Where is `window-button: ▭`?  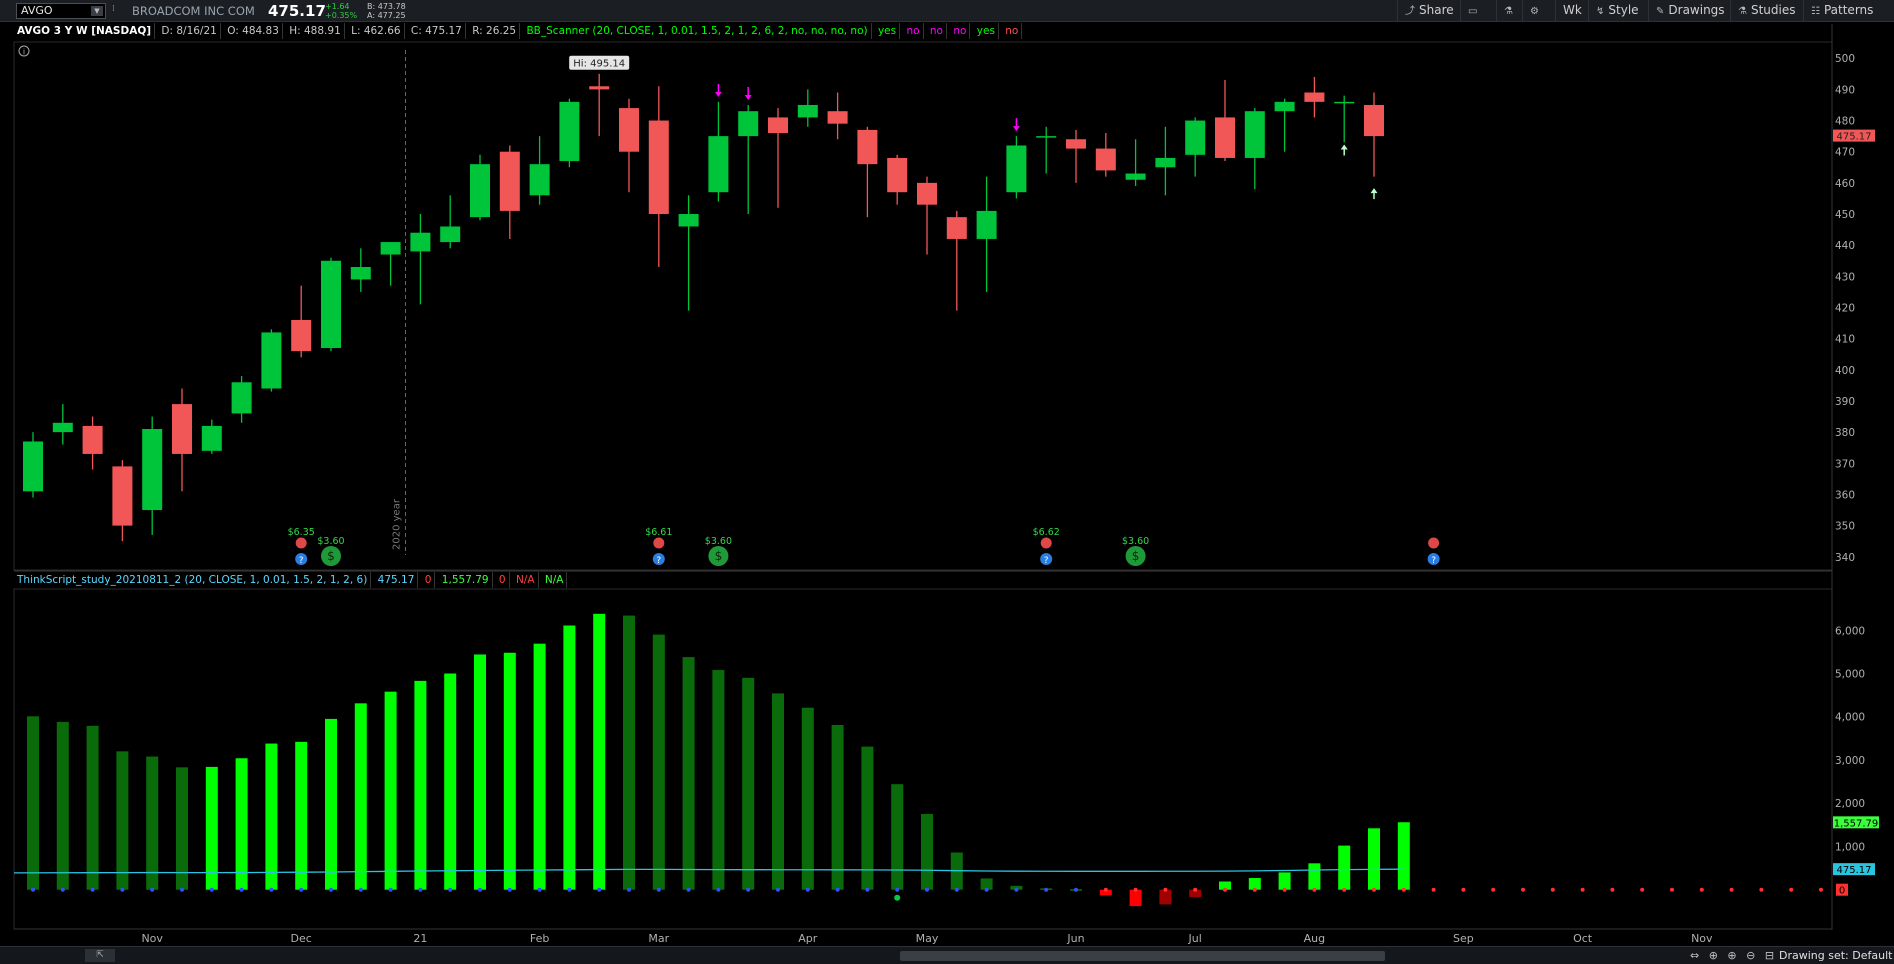
window-button: ▭ is located at coordinates (1474, 10).